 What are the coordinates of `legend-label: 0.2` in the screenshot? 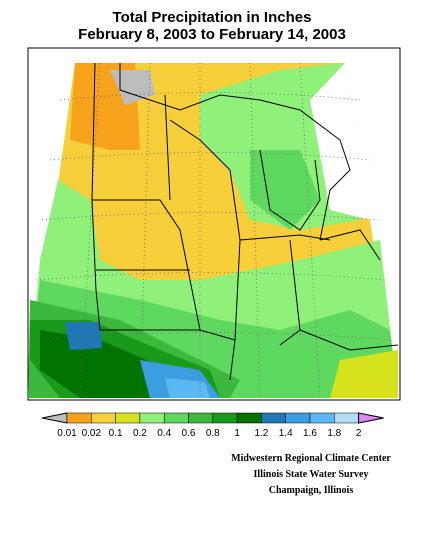 It's located at (140, 433).